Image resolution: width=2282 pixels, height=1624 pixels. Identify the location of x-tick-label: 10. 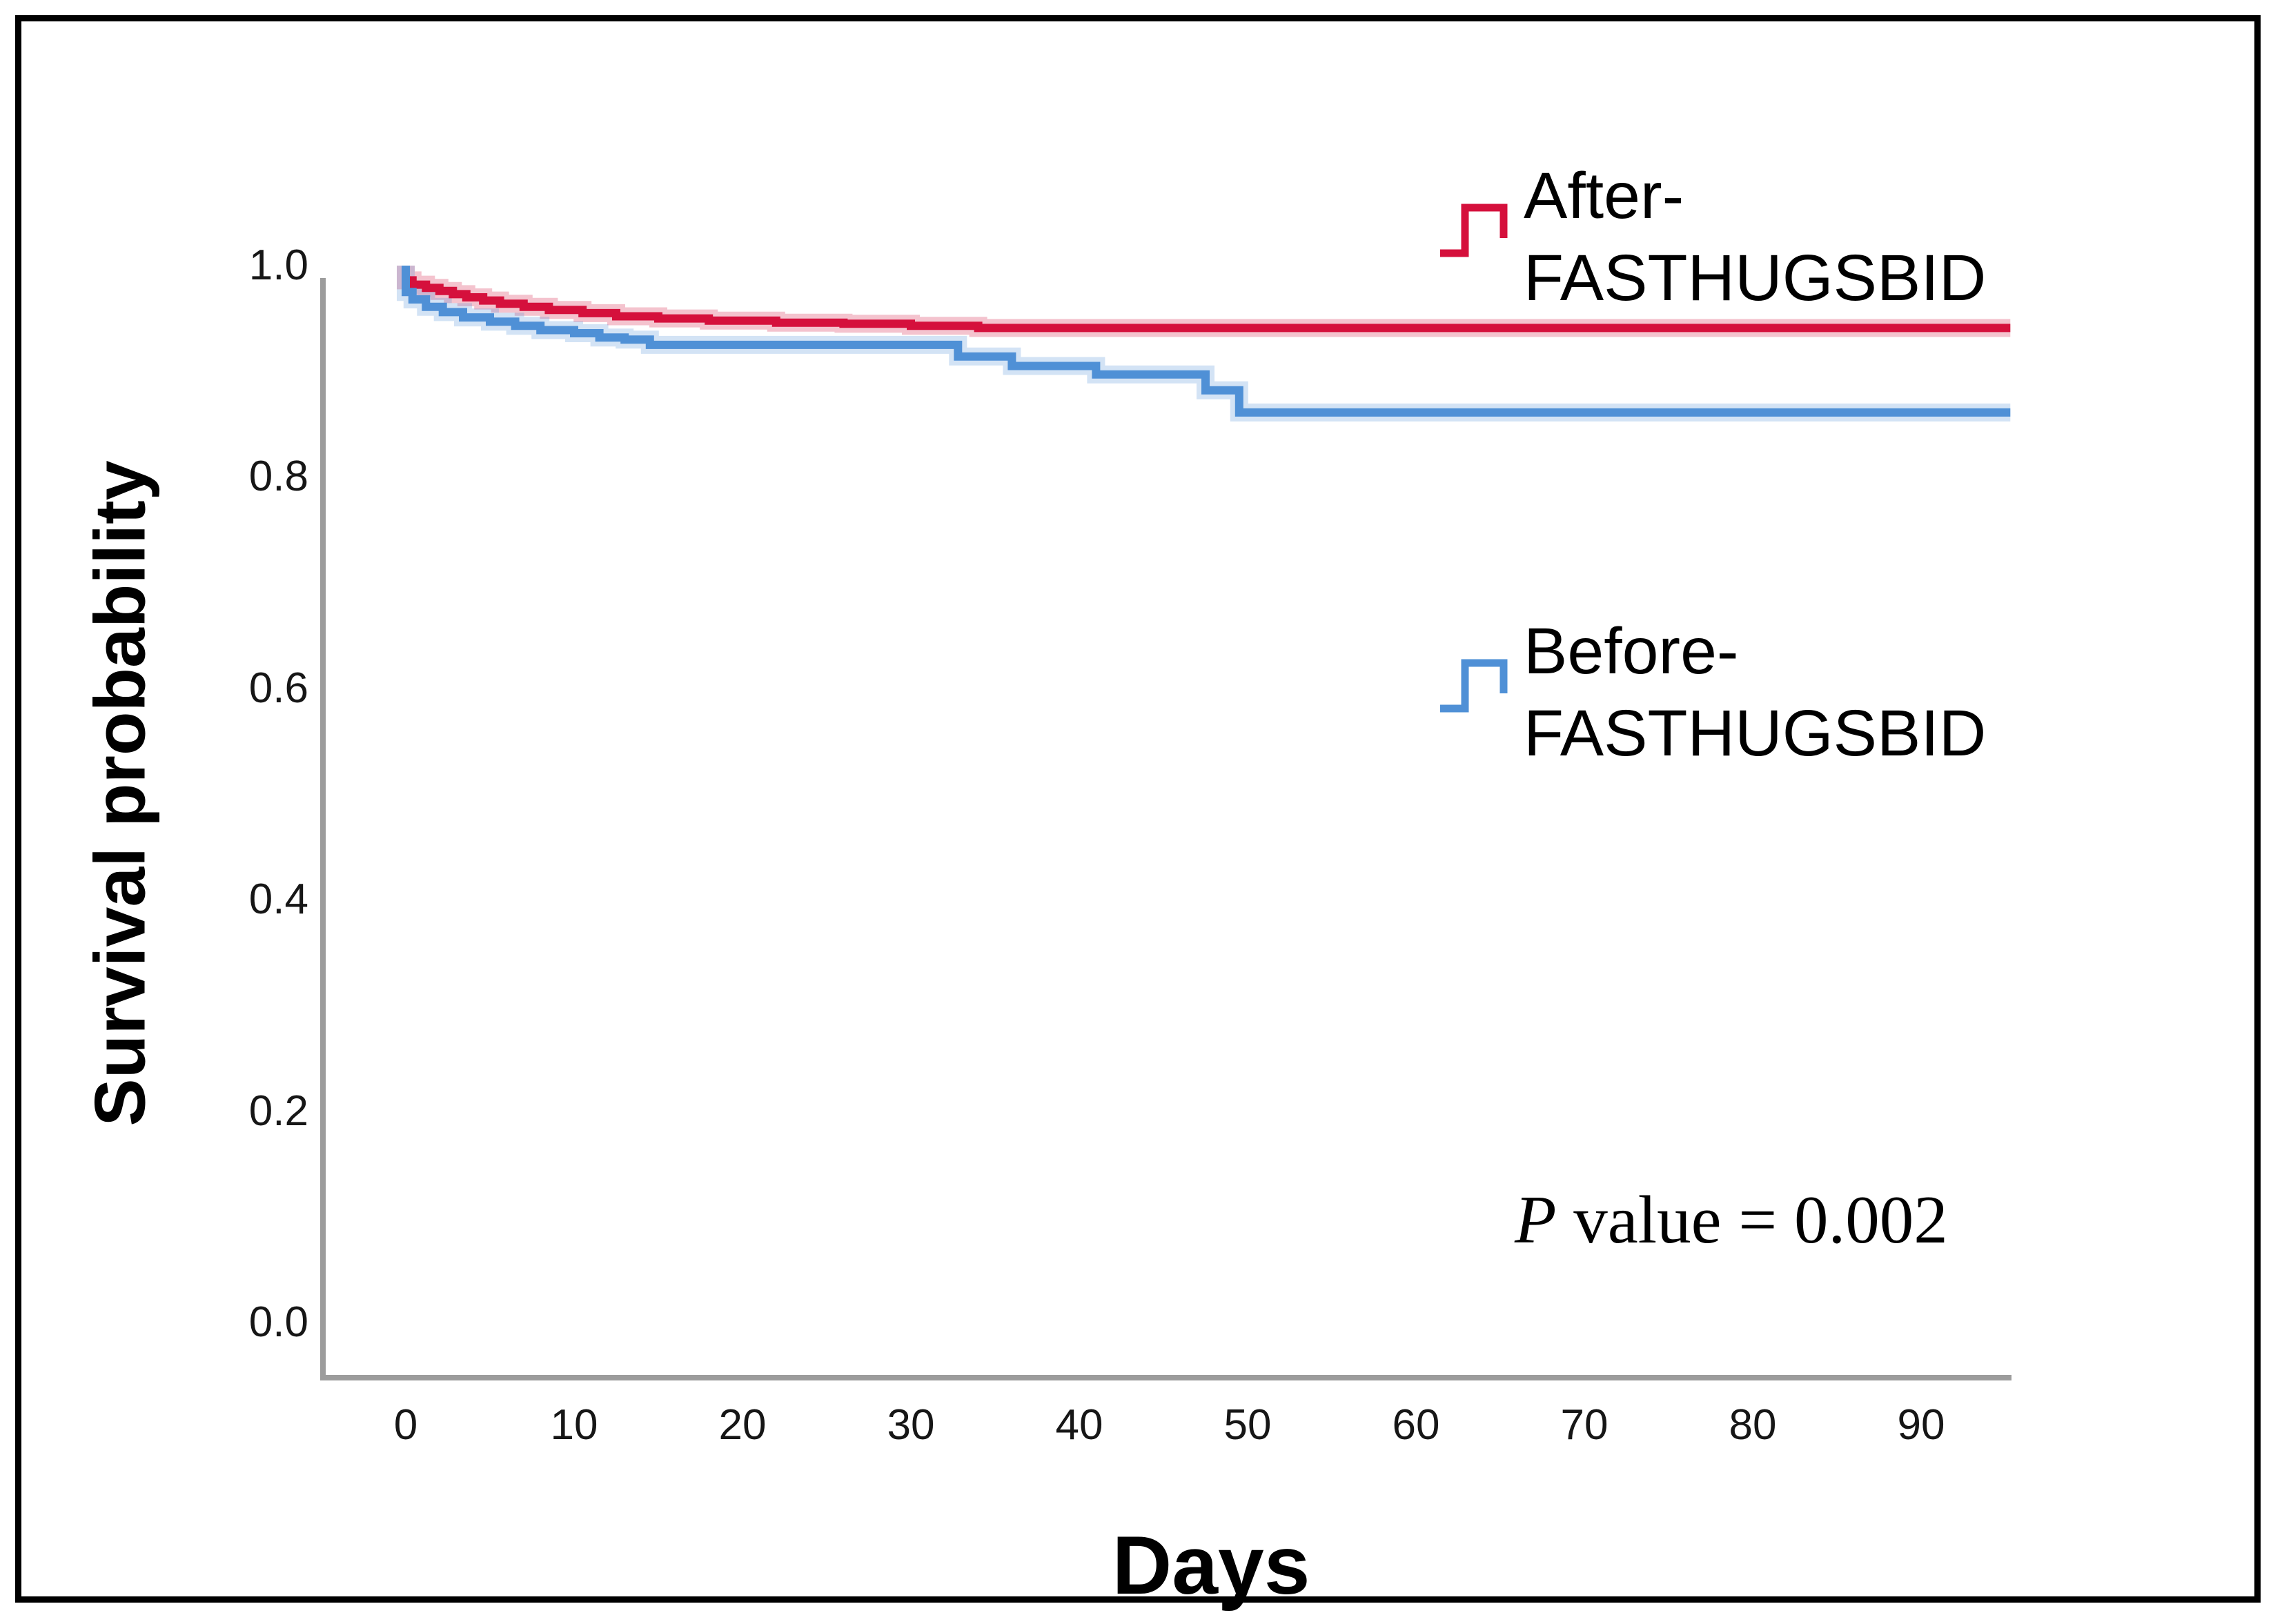
(574, 1425).